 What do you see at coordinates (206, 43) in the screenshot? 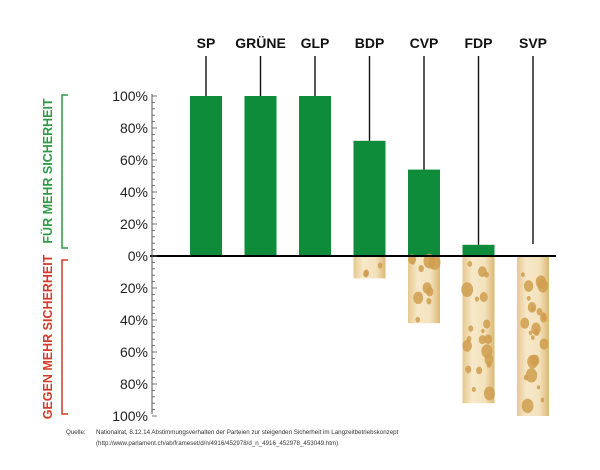
I see `category-label-0: SP` at bounding box center [206, 43].